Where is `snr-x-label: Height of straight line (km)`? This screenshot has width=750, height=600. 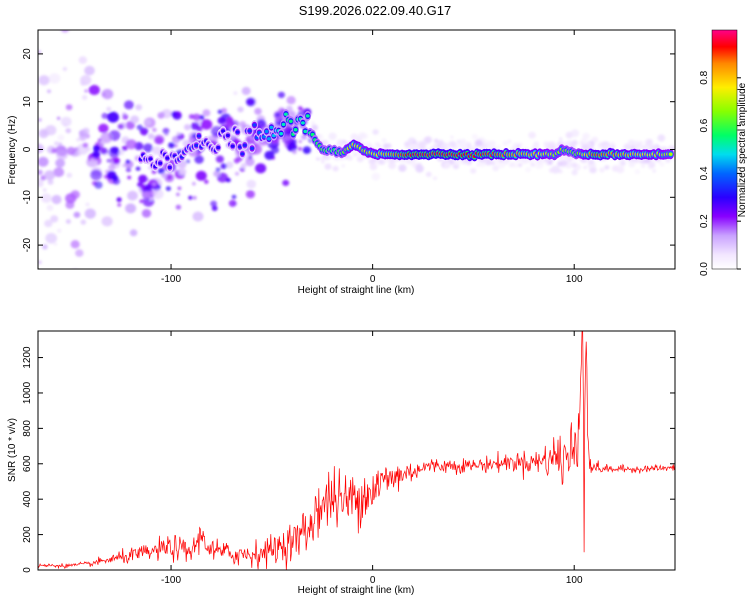 snr-x-label: Height of straight line (km) is located at coordinates (356, 590).